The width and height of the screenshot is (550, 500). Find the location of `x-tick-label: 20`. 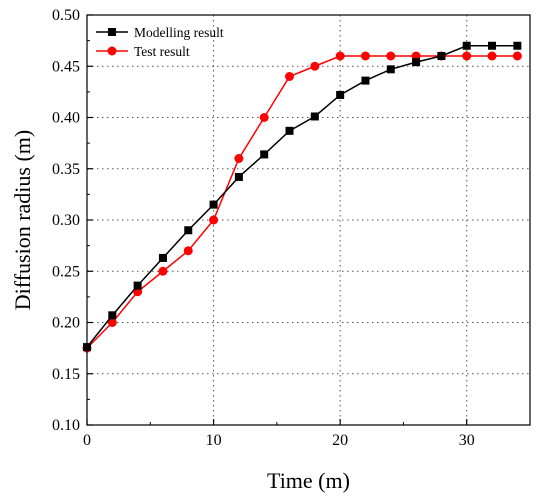

x-tick-label: 20 is located at coordinates (340, 440).